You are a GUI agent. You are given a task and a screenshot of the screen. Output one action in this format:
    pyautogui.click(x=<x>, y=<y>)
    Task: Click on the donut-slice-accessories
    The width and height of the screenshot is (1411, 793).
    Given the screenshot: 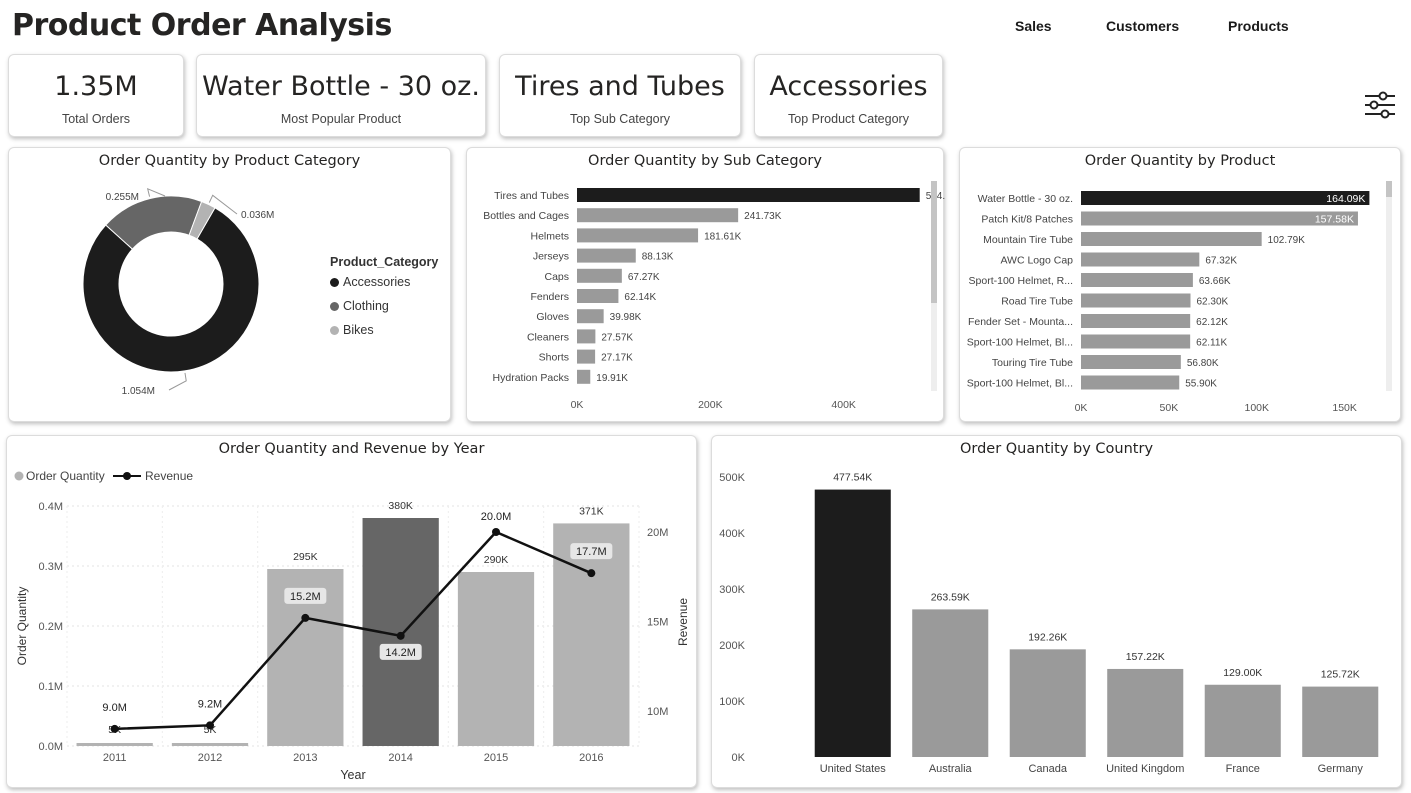 What is the action you would take?
    pyautogui.click(x=171, y=290)
    